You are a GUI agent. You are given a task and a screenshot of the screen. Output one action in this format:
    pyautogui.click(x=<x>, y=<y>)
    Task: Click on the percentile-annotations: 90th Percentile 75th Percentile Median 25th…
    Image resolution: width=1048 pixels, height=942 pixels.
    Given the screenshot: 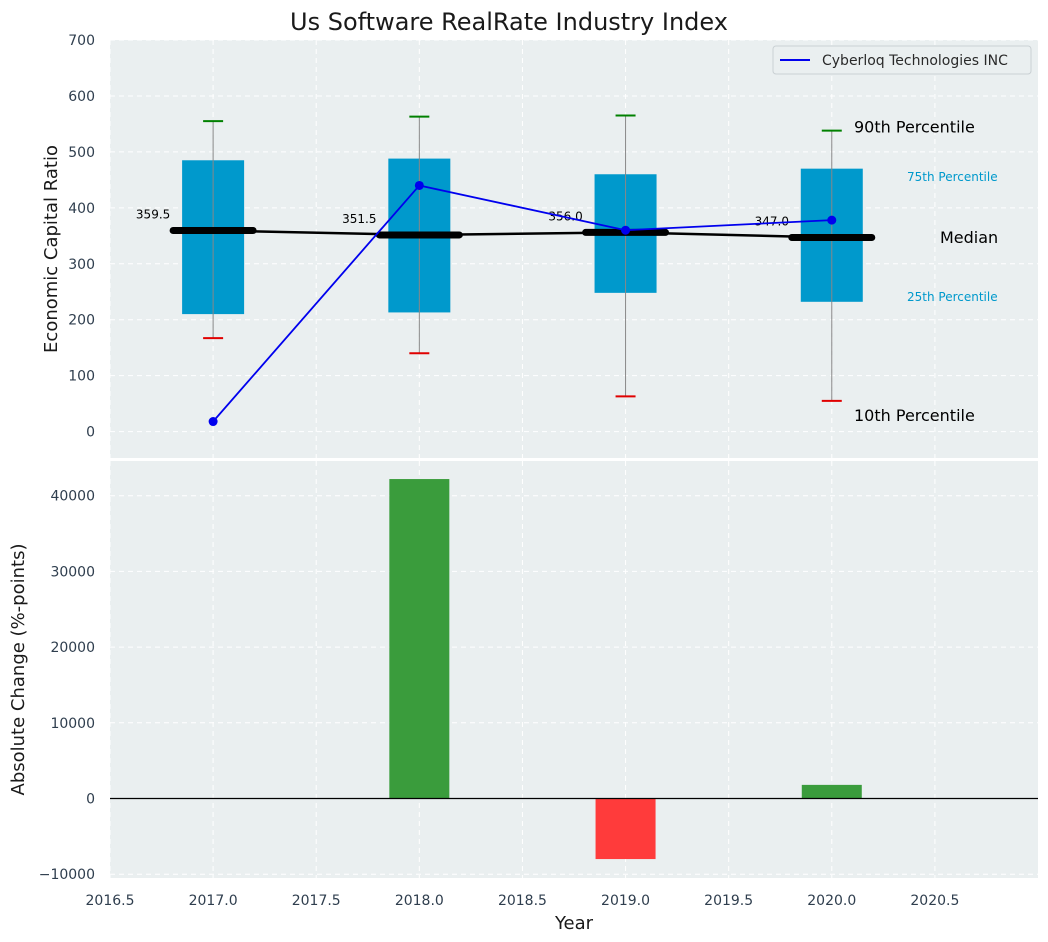 What is the action you would take?
    pyautogui.click(x=926, y=271)
    